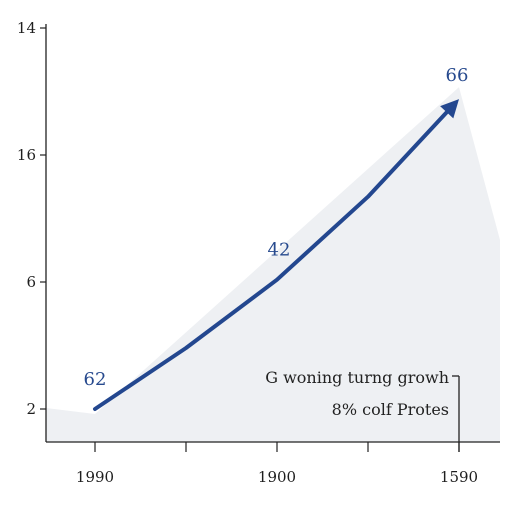 The width and height of the screenshot is (512, 512). I want to click on y-tick-label: 16, so click(26, 155).